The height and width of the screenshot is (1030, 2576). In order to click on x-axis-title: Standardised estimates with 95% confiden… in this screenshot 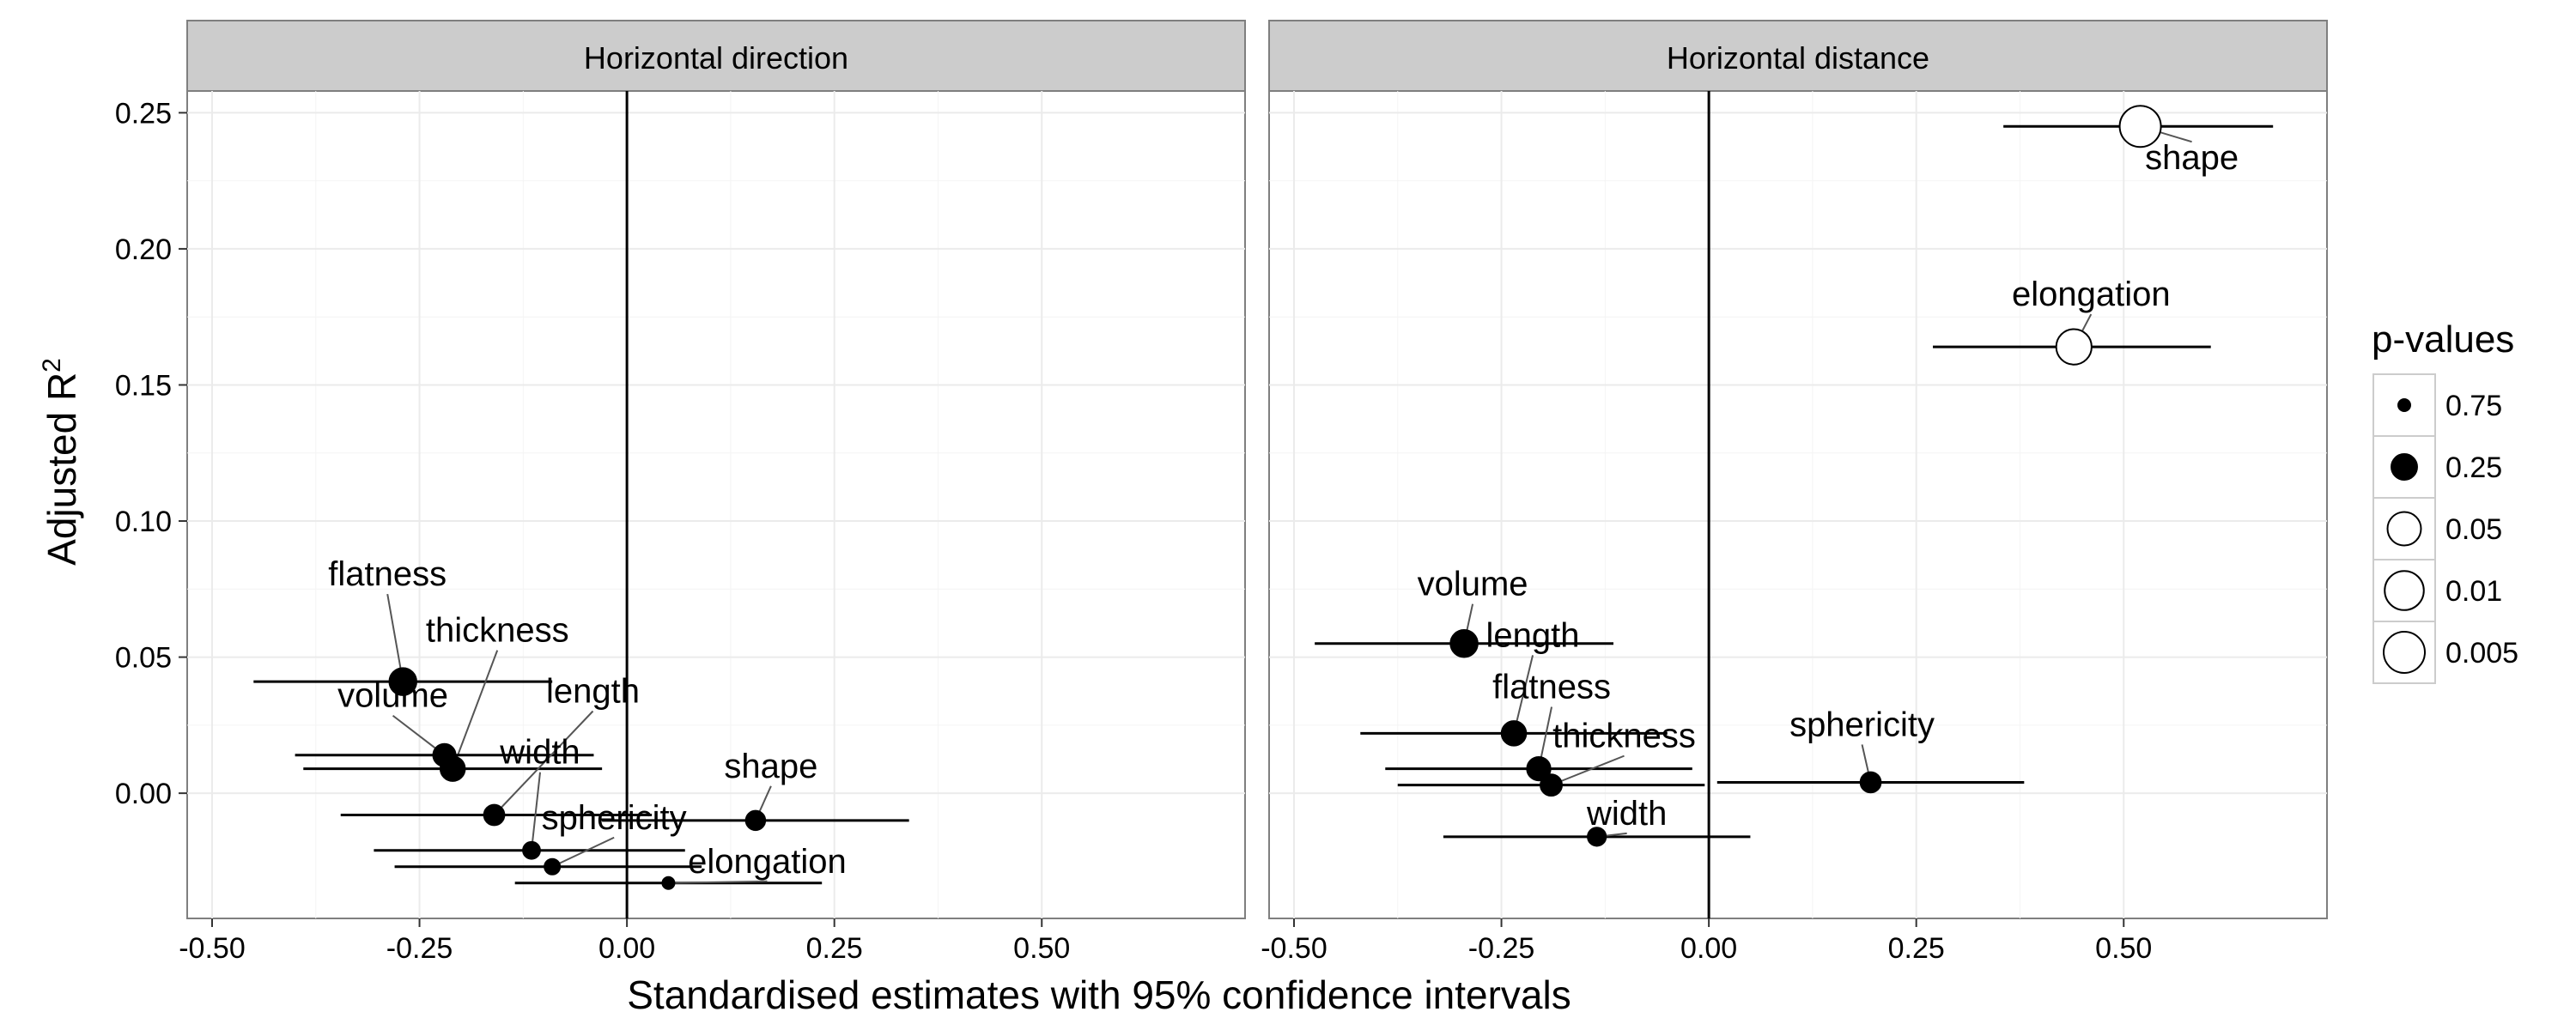, I will do `click(1099, 994)`.